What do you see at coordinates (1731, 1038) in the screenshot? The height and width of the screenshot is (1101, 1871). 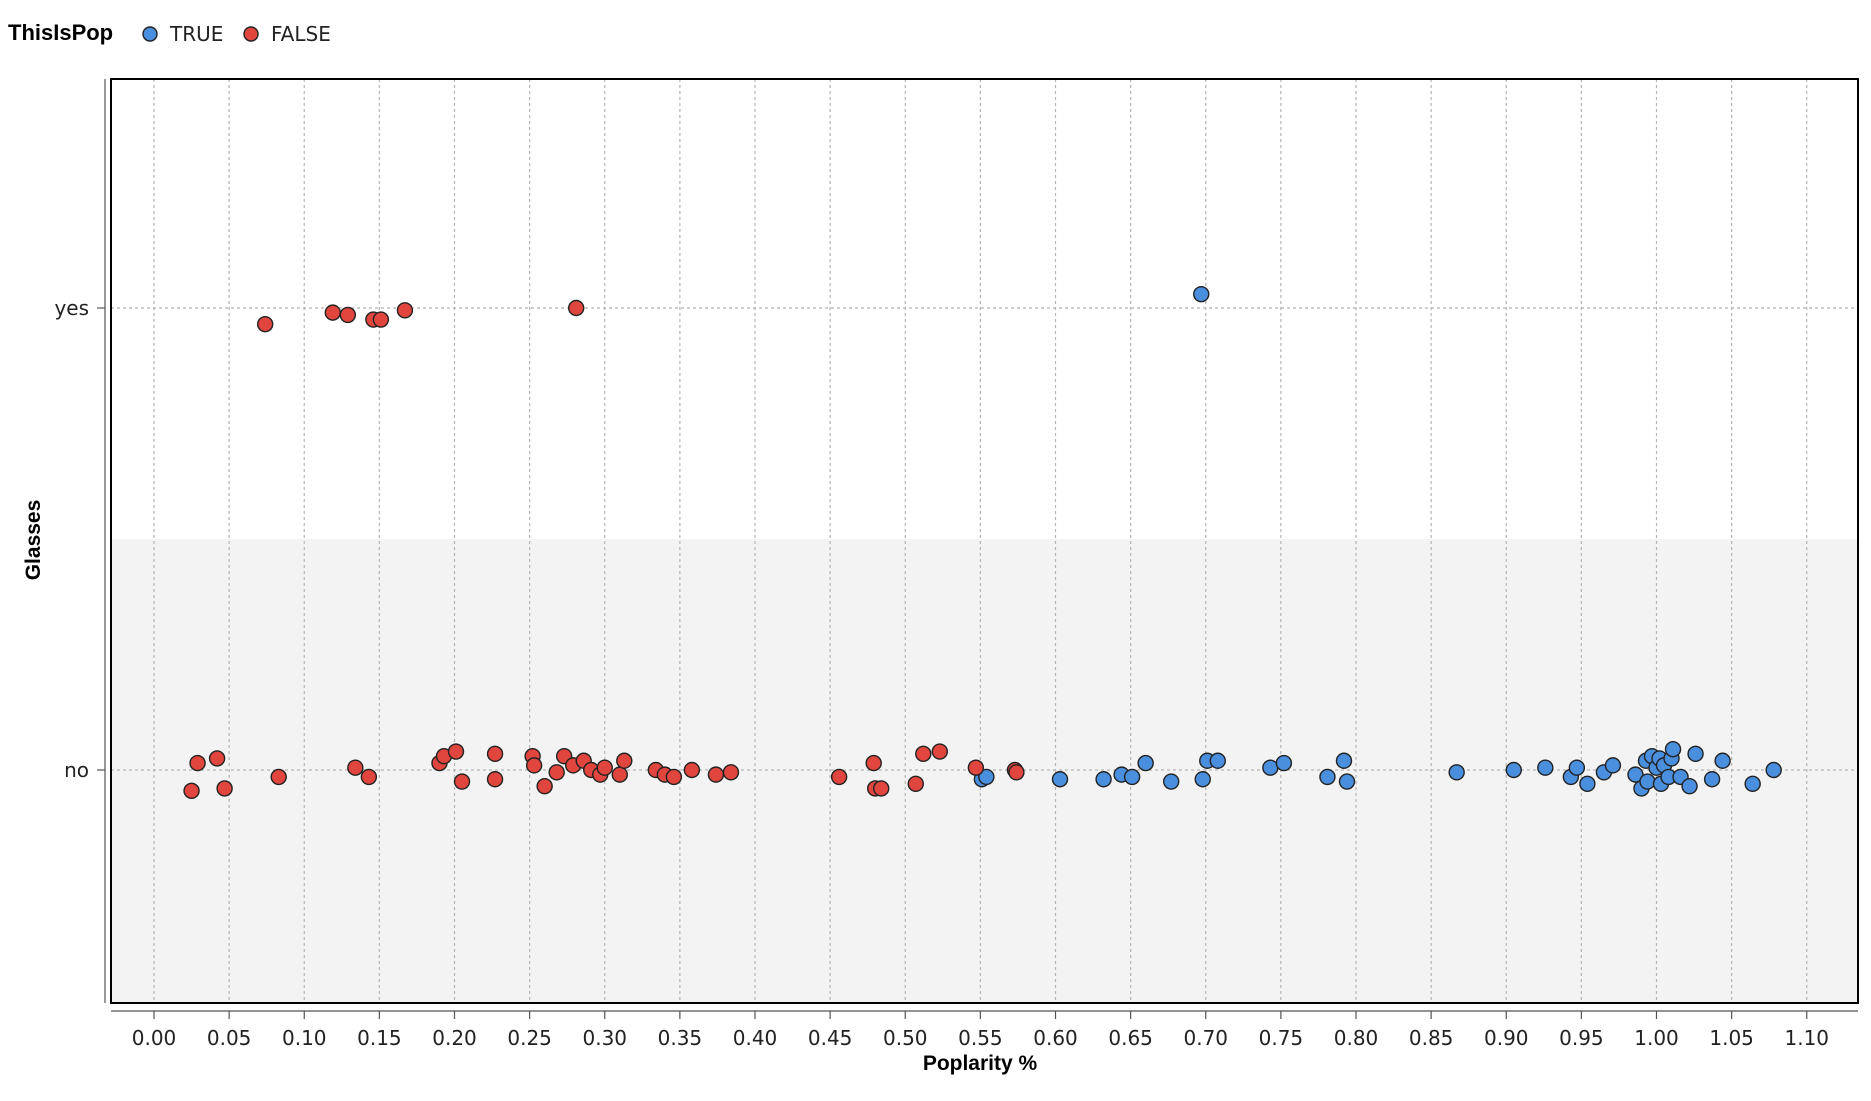 I see `x-tick-label: 1.05` at bounding box center [1731, 1038].